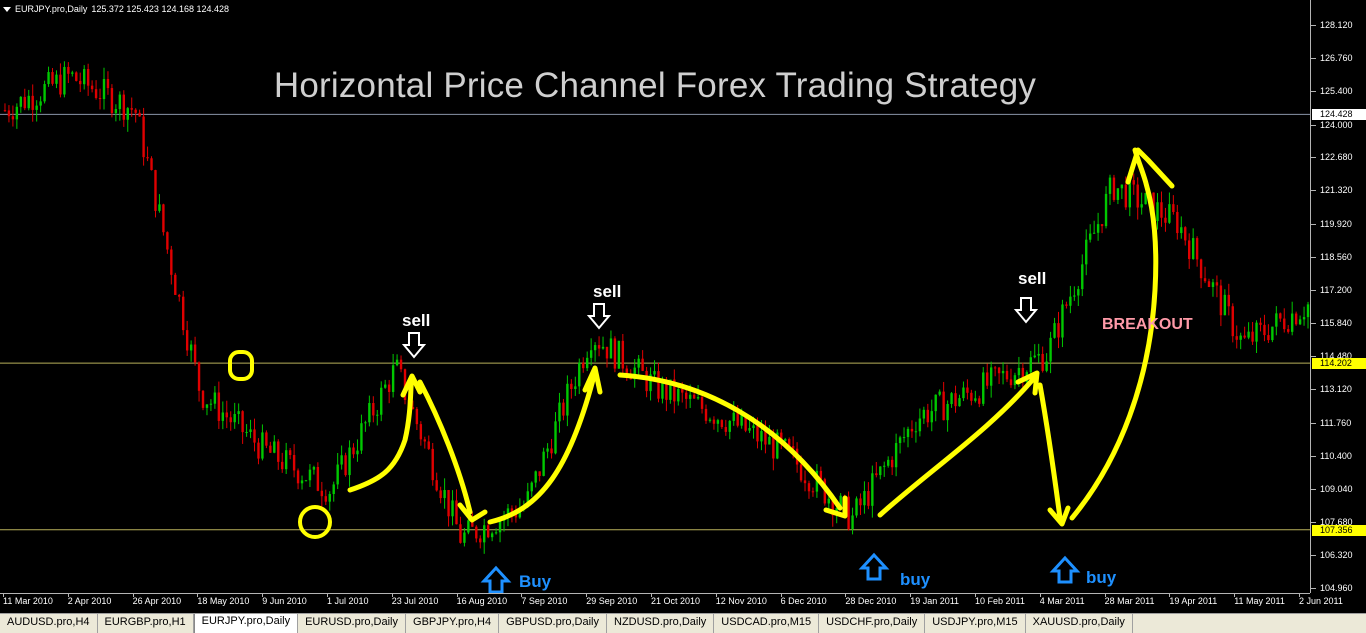  I want to click on tab-usdchf: USDCHF.pro,Daily, so click(872, 623).